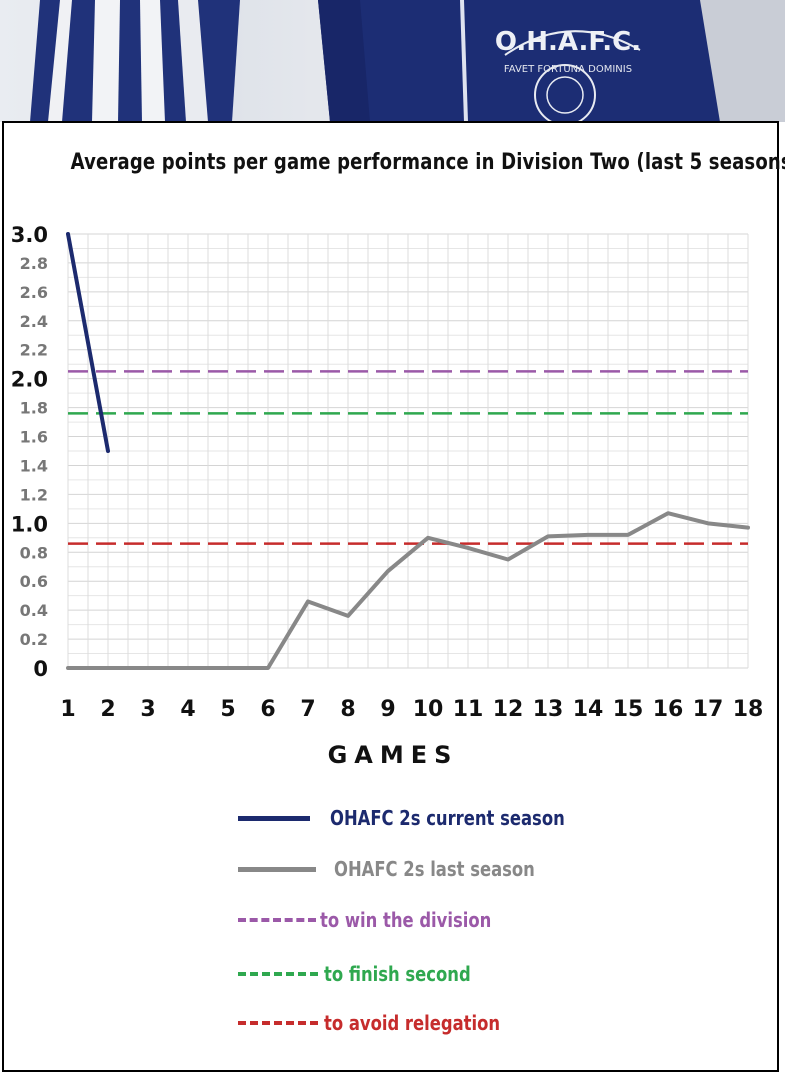 Image resolution: width=785 pixels, height=1077 pixels. I want to click on crest-initials: O.H.A.F.C., so click(568, 42).